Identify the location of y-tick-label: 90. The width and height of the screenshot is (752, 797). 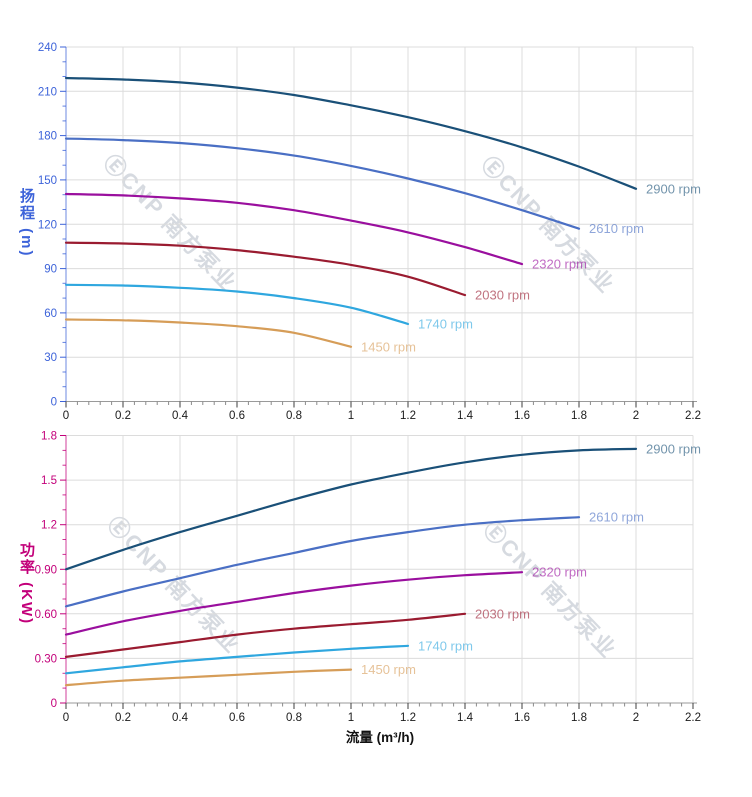
(50, 270).